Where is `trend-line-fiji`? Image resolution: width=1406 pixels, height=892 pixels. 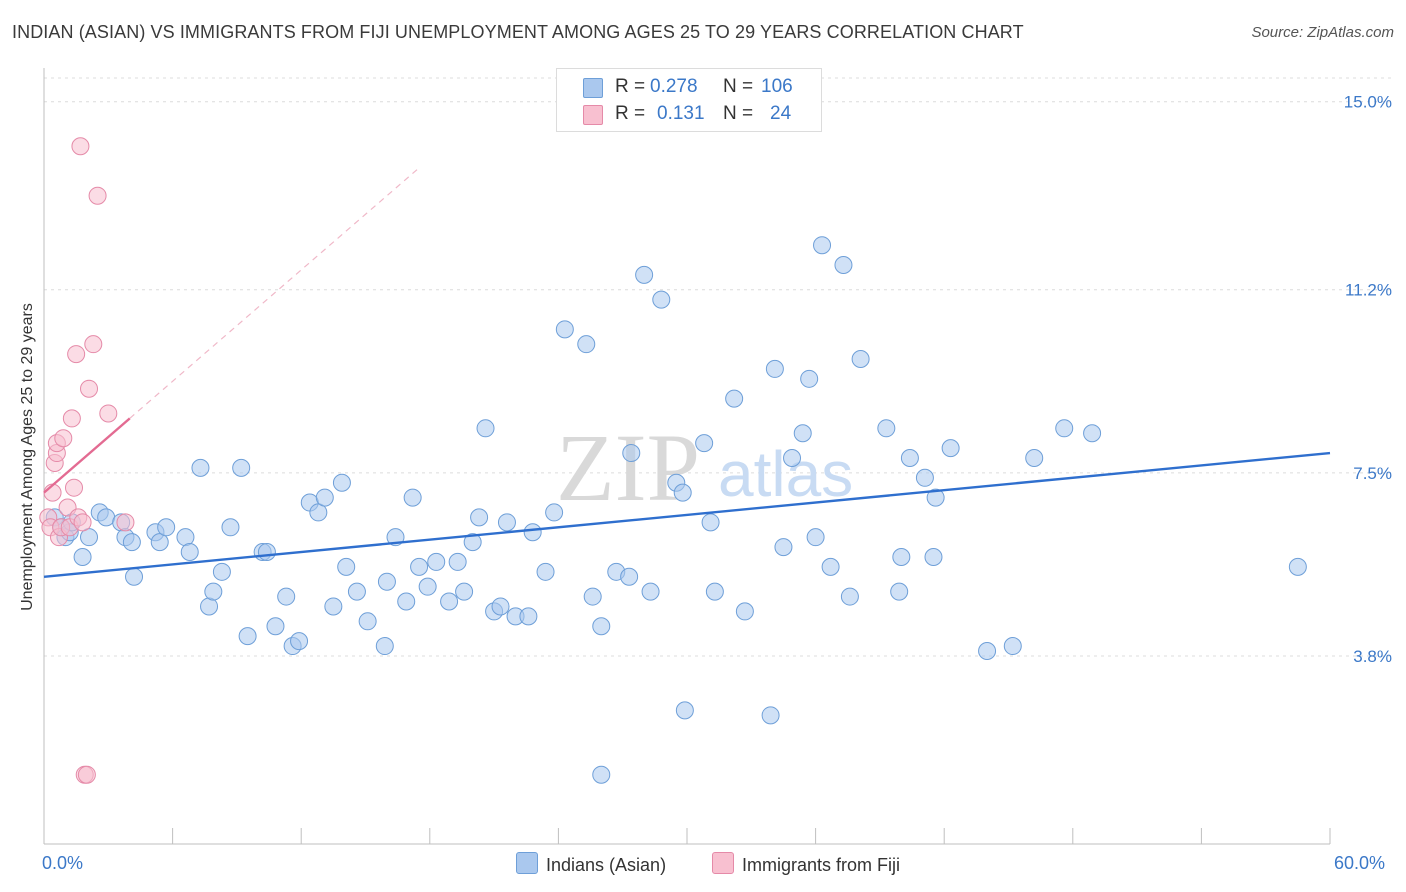 trend-line-fiji is located at coordinates (87, 455).